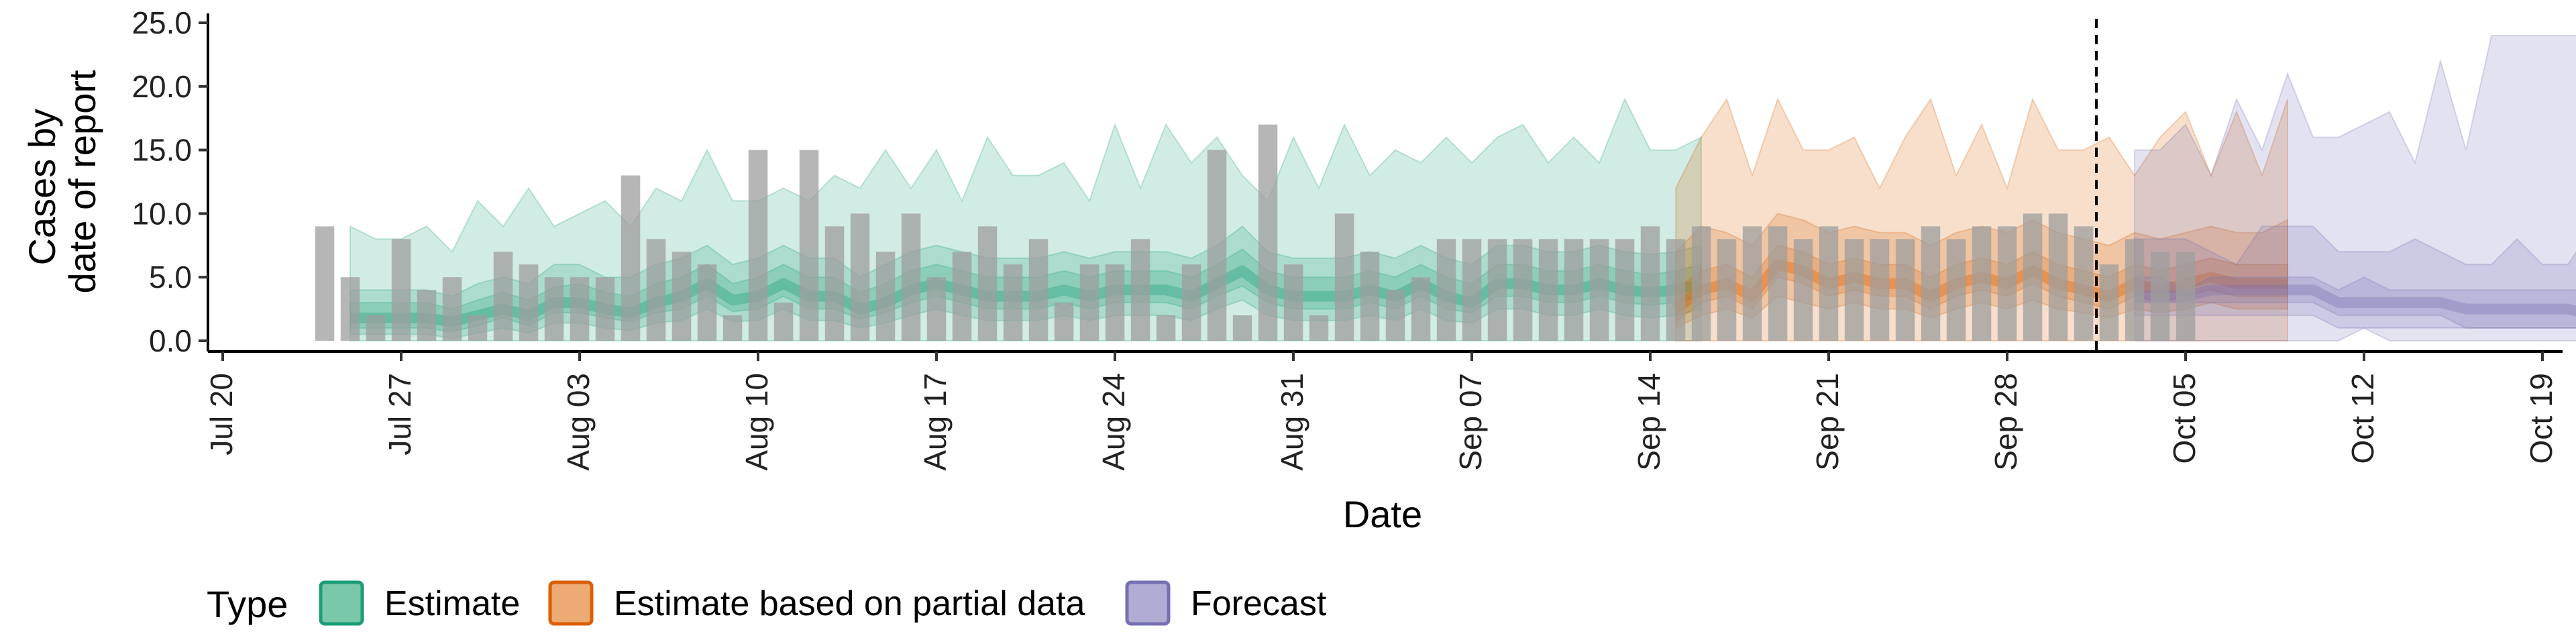 This screenshot has height=644, width=2576. What do you see at coordinates (1259, 603) in the screenshot?
I see `legend-label: Forecast` at bounding box center [1259, 603].